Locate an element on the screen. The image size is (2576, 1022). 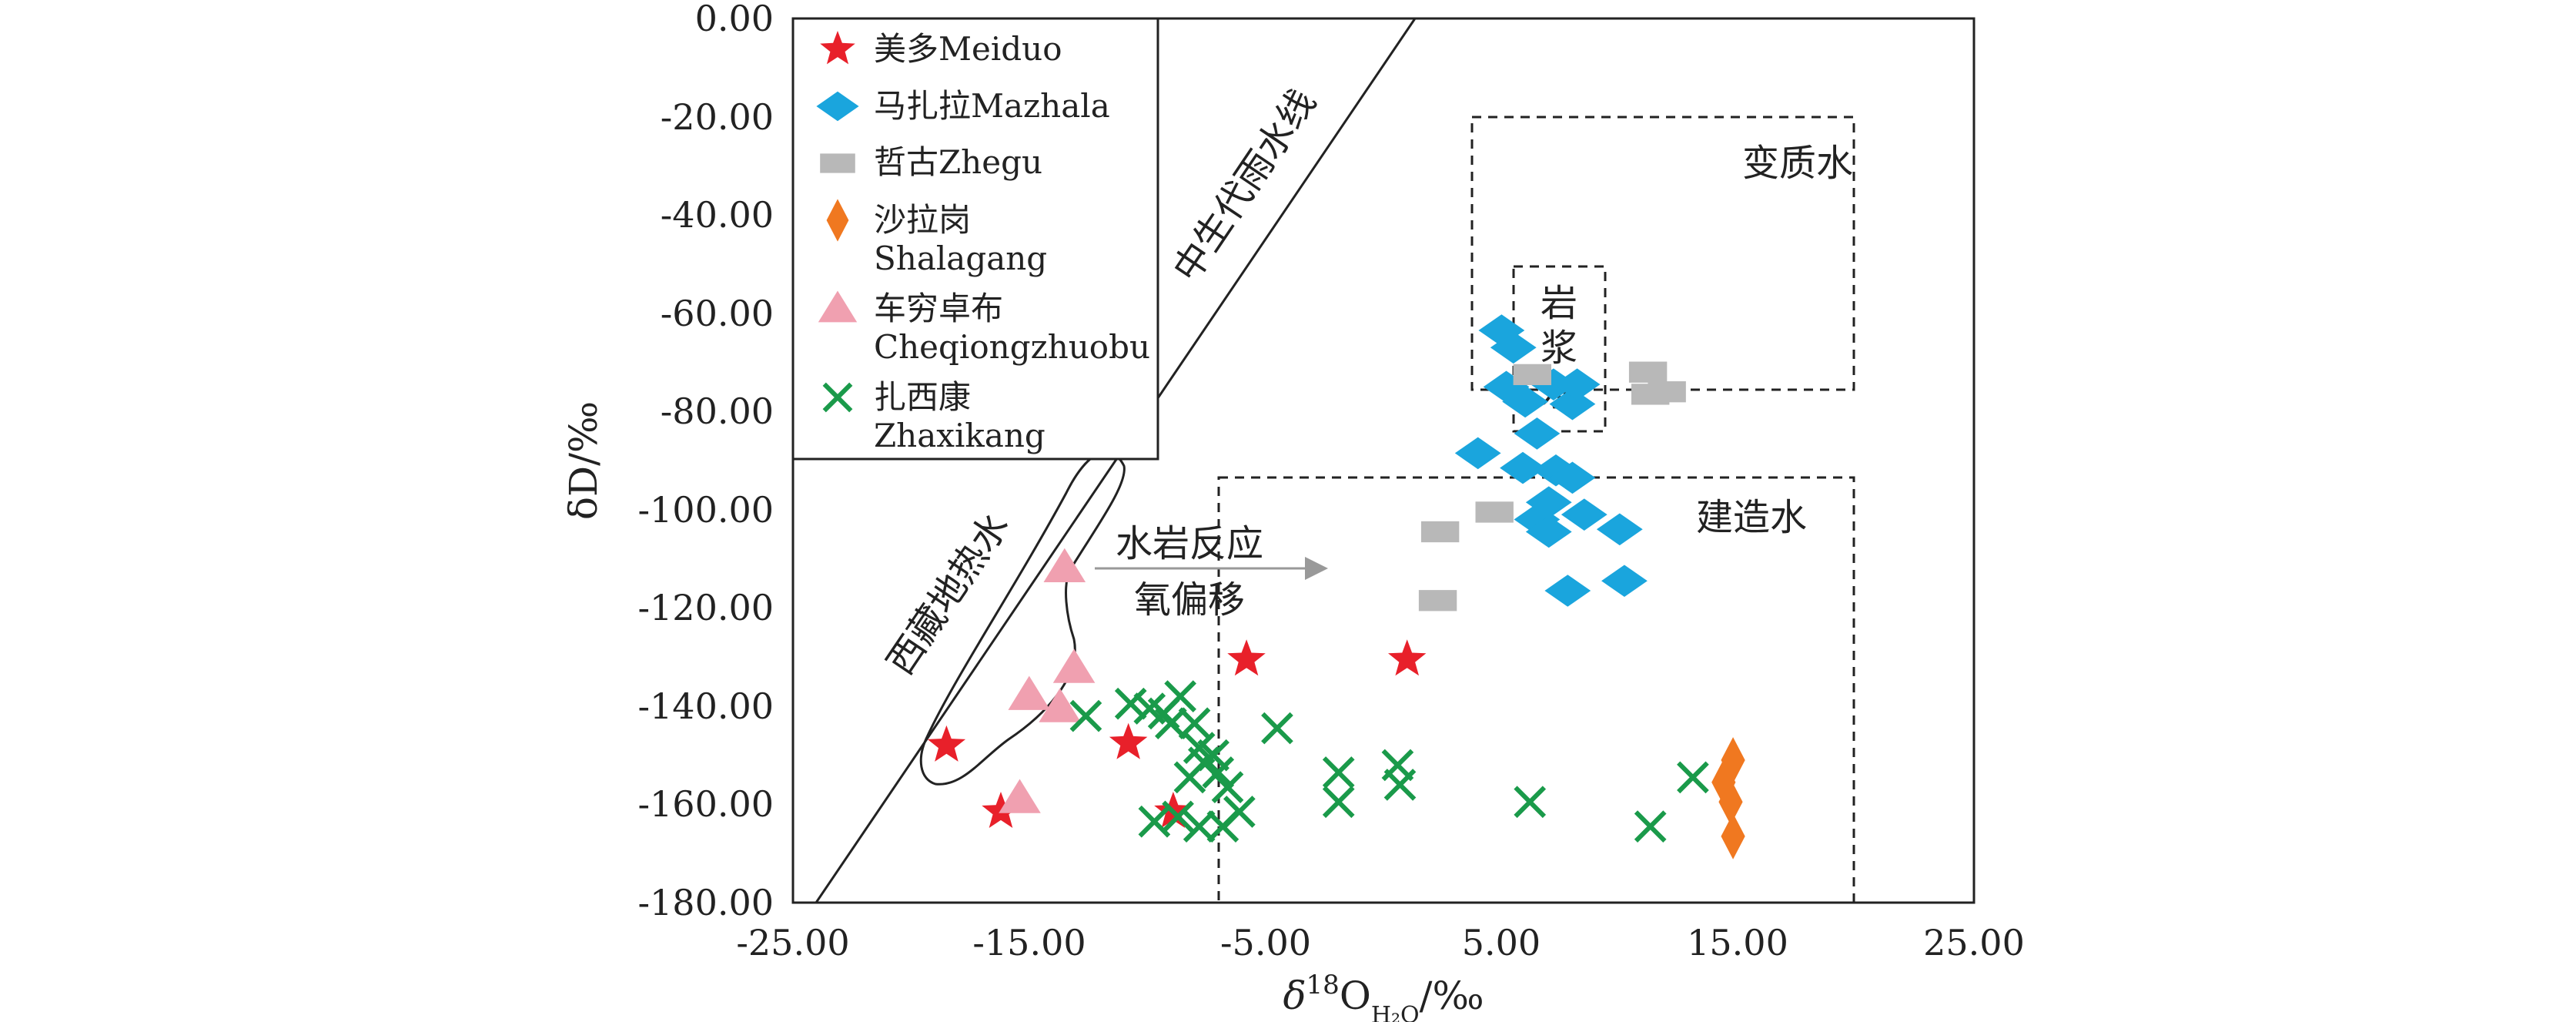
x-tick-label: -15.00 is located at coordinates (1029, 942).